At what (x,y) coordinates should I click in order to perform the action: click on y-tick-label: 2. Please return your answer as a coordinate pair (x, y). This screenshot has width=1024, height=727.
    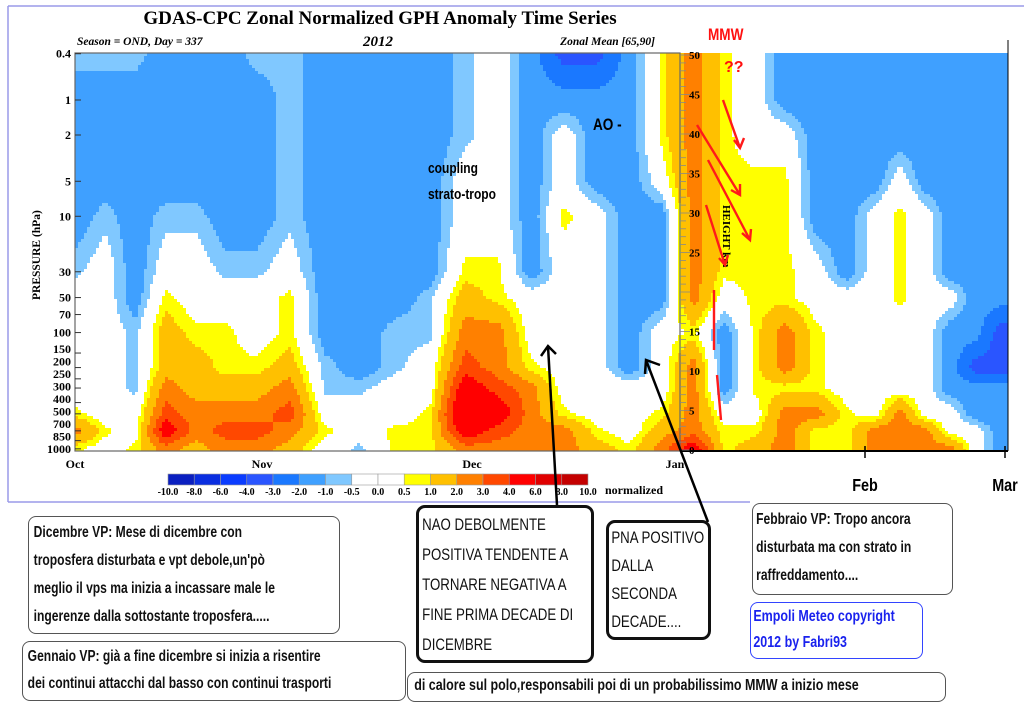
    Looking at the image, I should click on (68, 135).